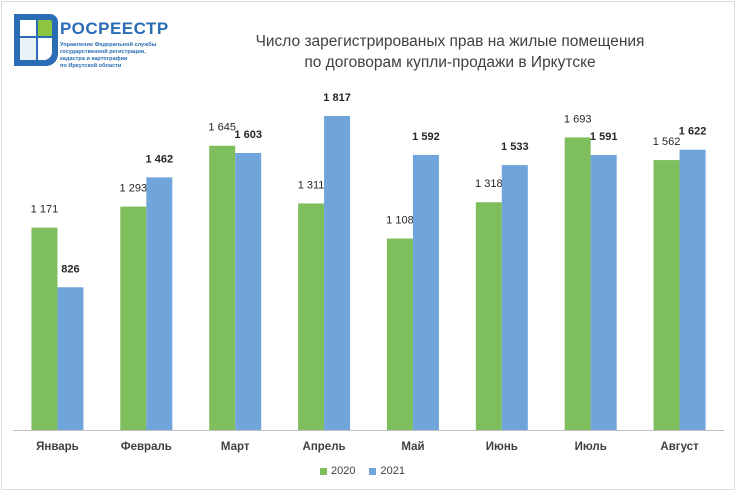 The image size is (738, 493). What do you see at coordinates (324, 447) in the screenshot?
I see `x-tick-label: Апрель` at bounding box center [324, 447].